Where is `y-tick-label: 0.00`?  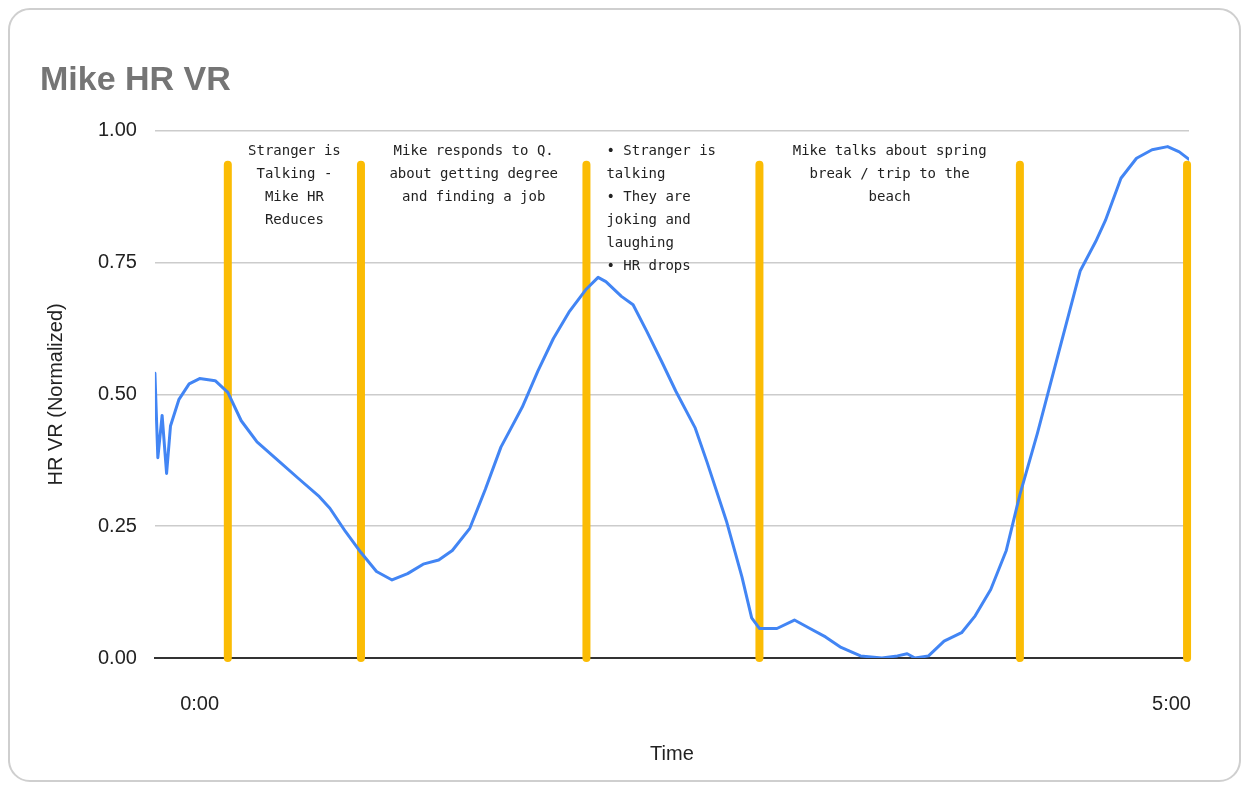 y-tick-label: 0.00 is located at coordinates (117, 656).